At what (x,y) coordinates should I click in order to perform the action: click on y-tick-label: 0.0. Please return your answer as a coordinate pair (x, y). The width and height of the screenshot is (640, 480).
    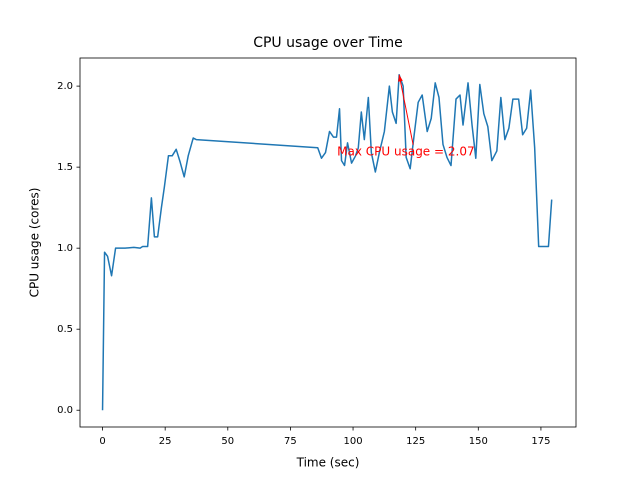
    Looking at the image, I should click on (65, 410).